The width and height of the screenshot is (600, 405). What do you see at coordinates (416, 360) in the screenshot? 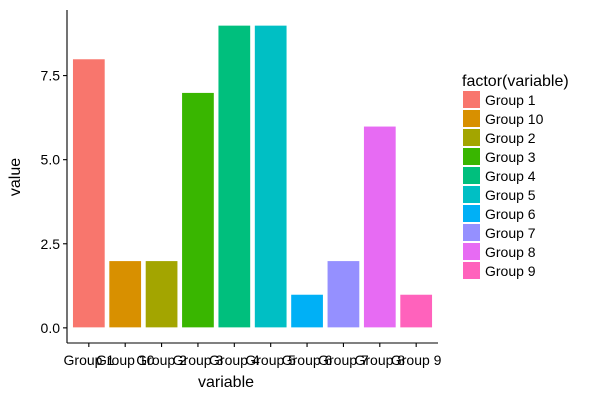
I see `x-tick-label: Group 9` at bounding box center [416, 360].